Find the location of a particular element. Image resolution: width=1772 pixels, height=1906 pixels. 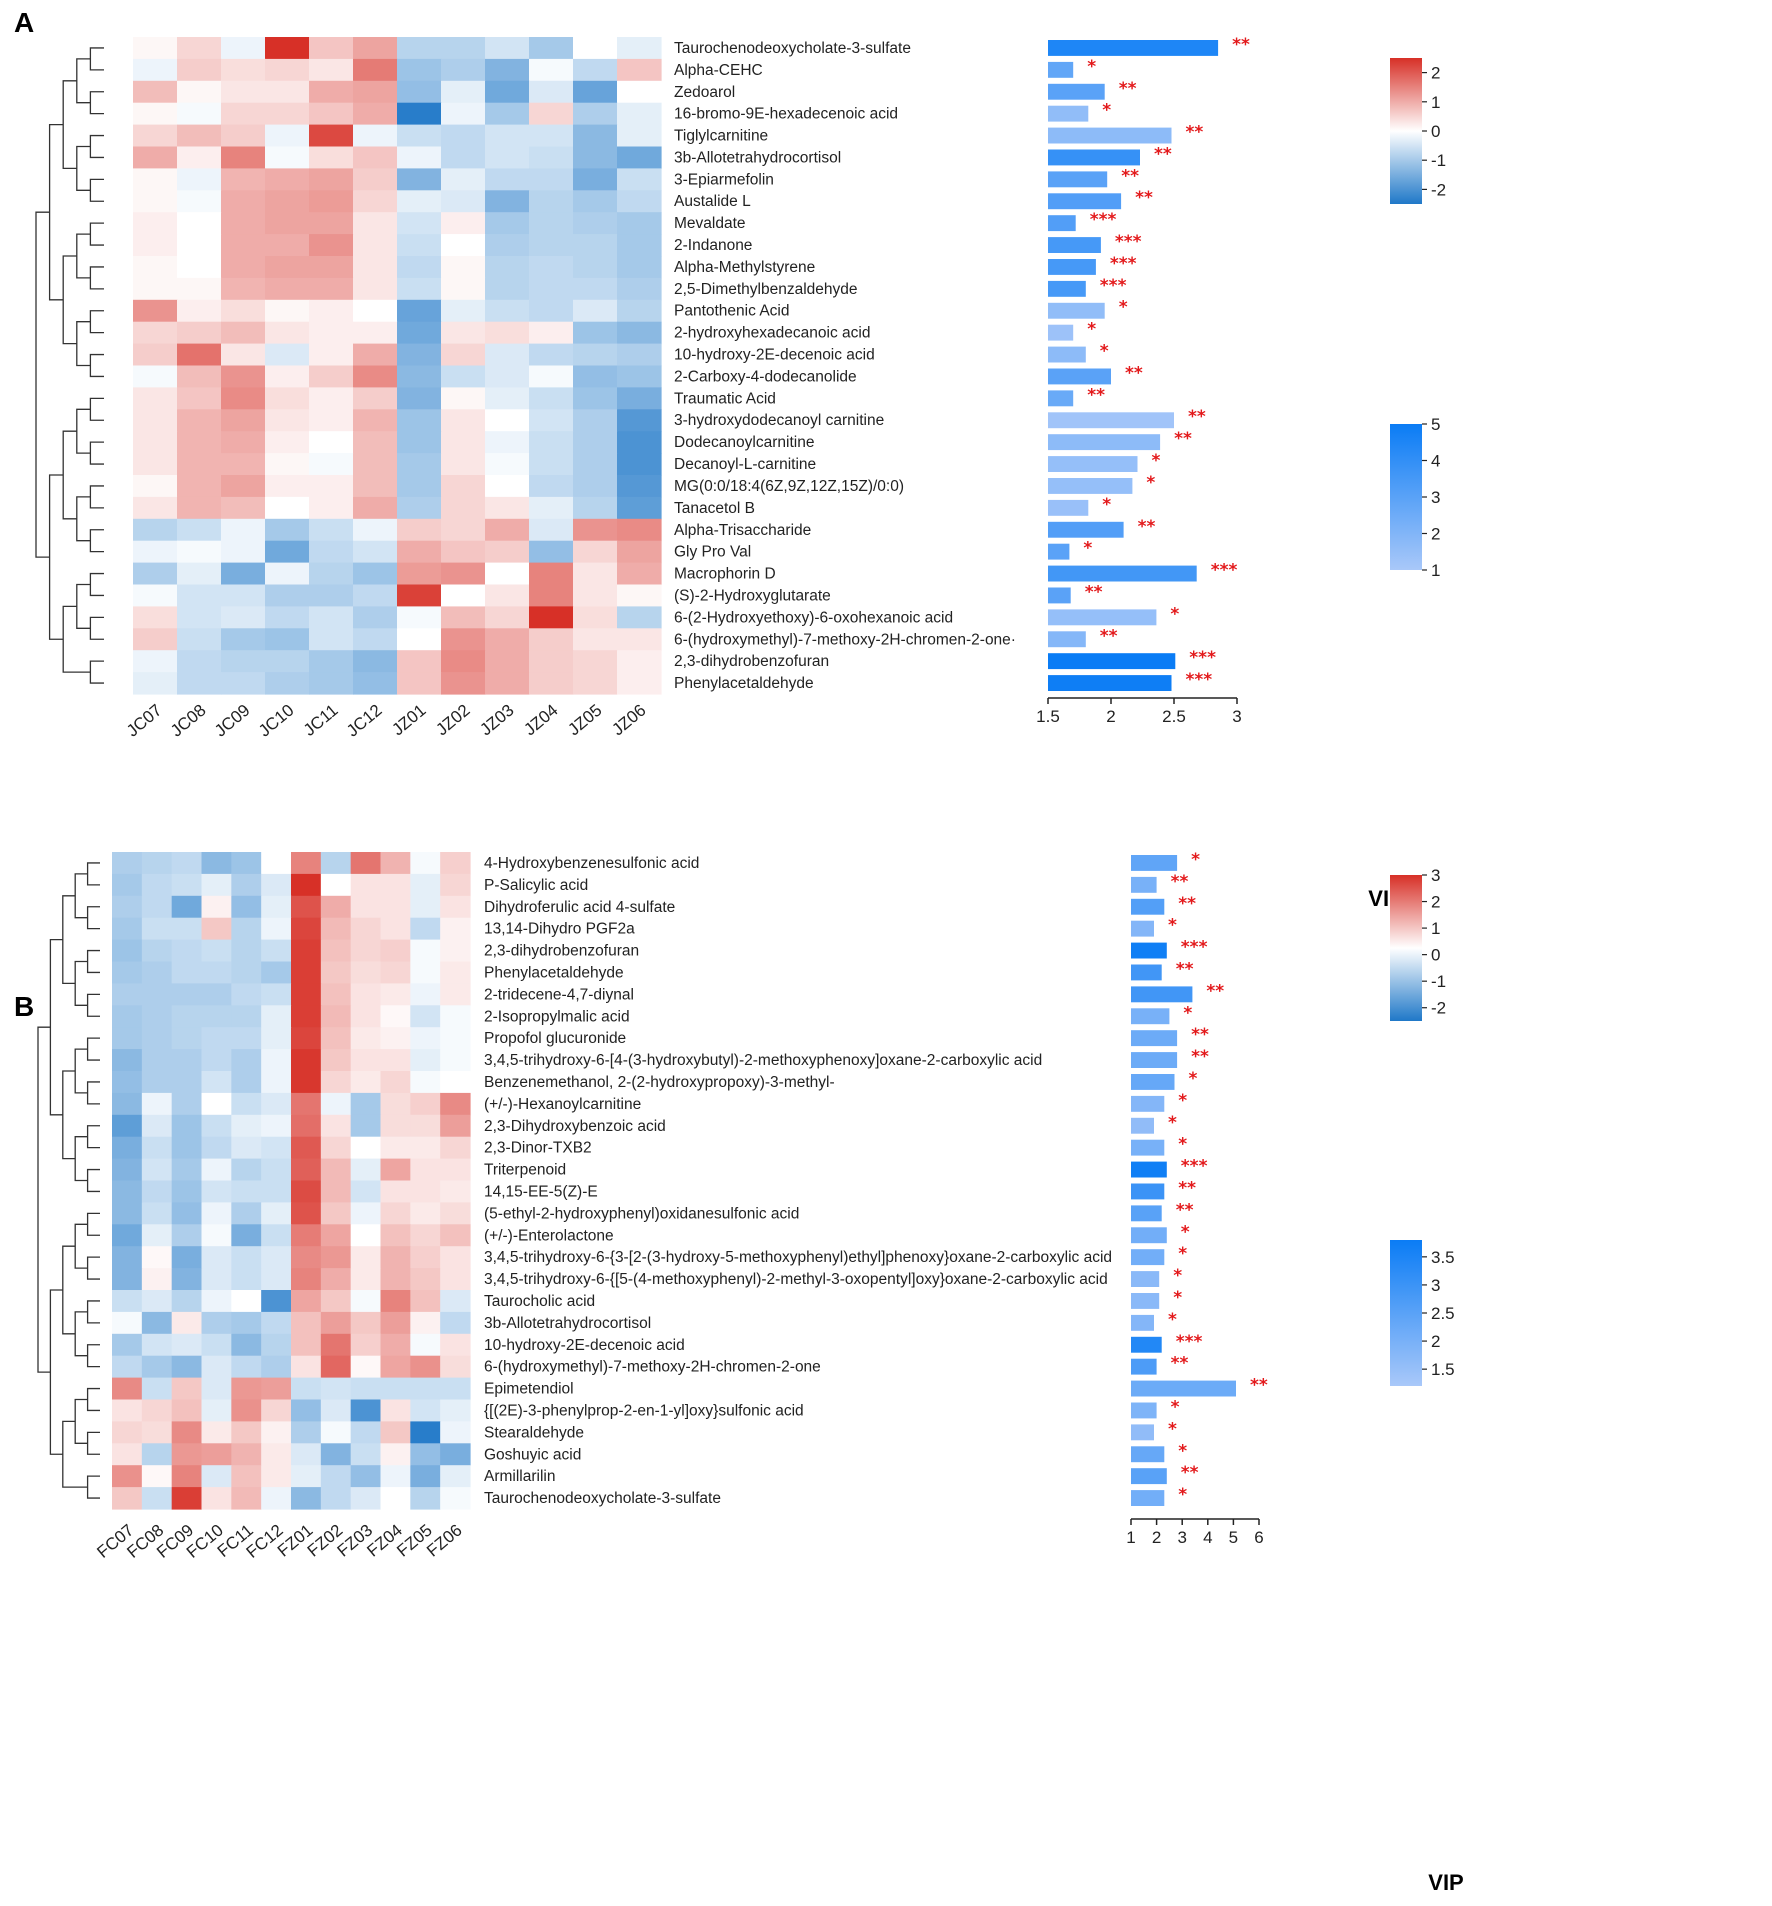

metabolite-label: 2,5-Dimethylbenzaldehyde is located at coordinates (766, 289).